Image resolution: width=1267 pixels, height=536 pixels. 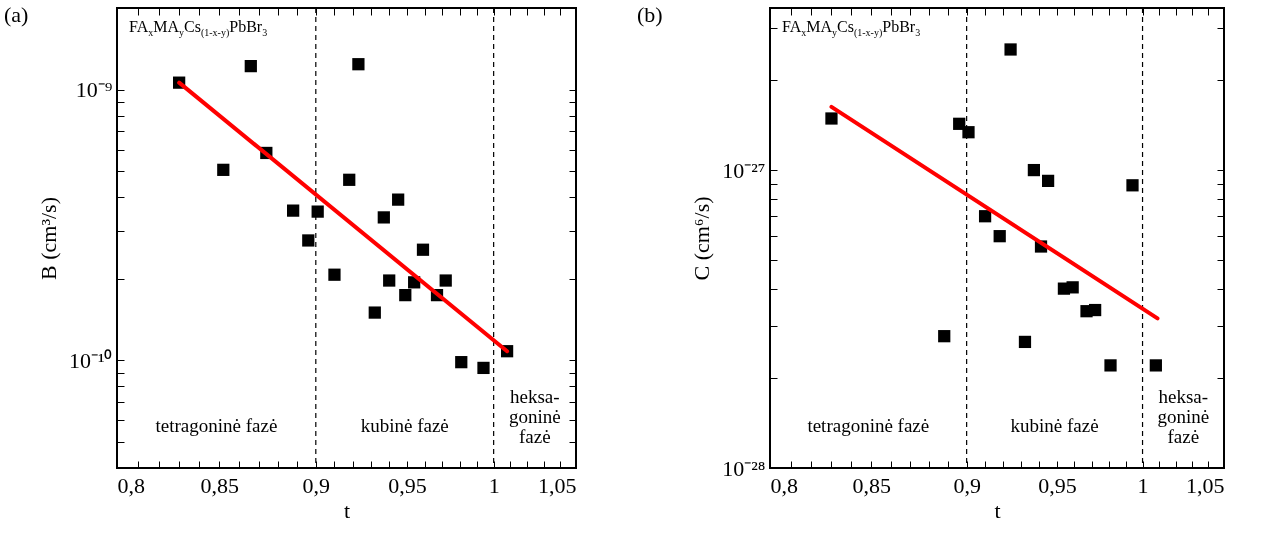 What do you see at coordinates (94, 89) in the screenshot?
I see `y-tick-label: 10⁻⁹` at bounding box center [94, 89].